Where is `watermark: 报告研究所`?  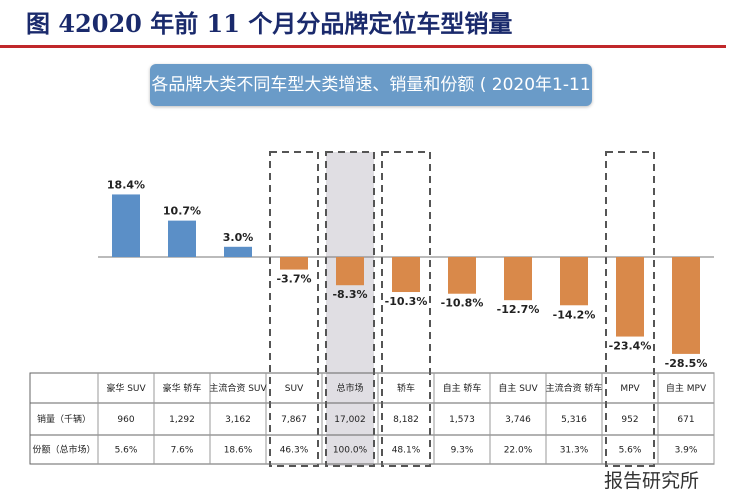 watermark: 报告研究所 is located at coordinates (652, 481).